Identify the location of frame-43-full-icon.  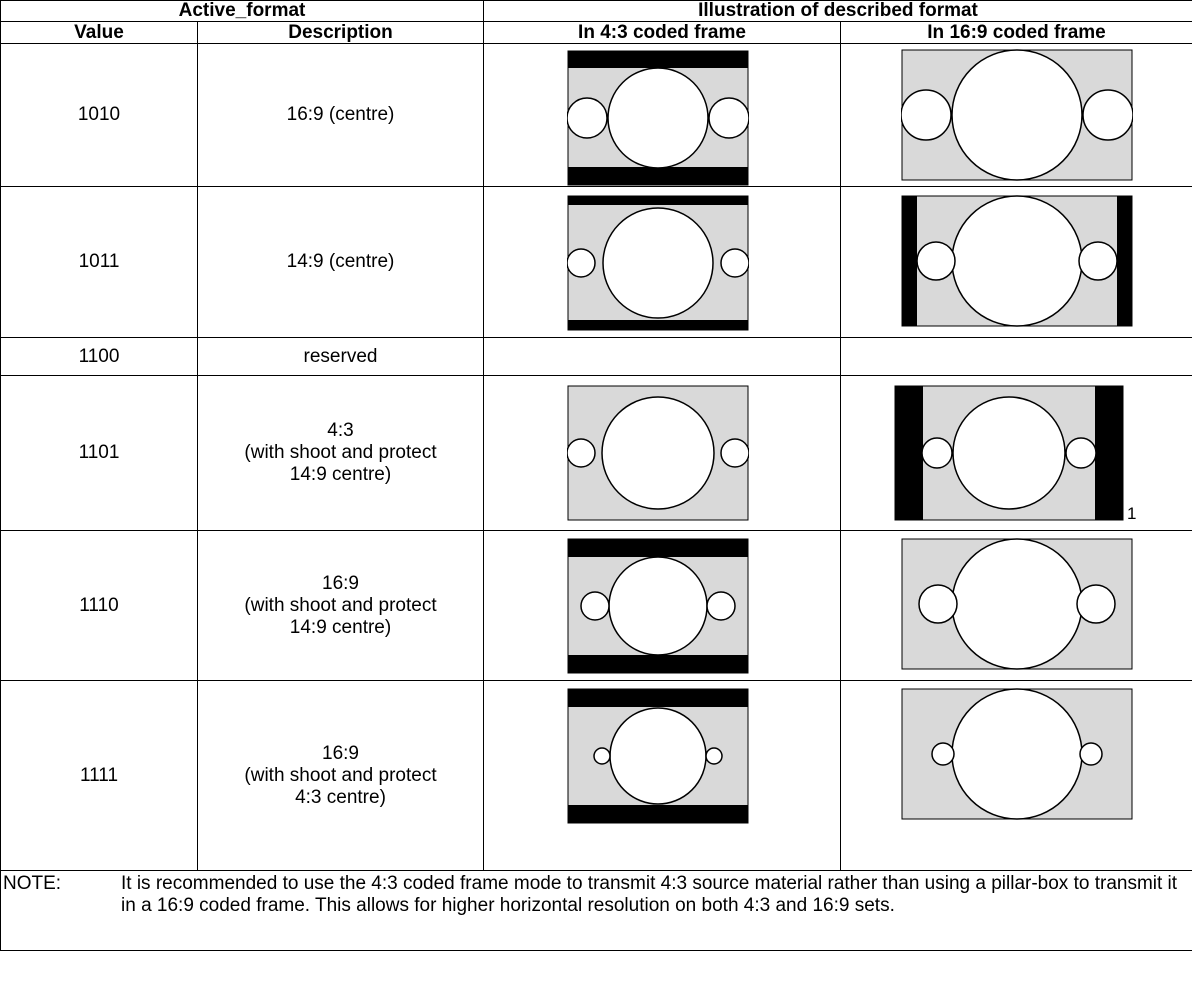
(658, 453).